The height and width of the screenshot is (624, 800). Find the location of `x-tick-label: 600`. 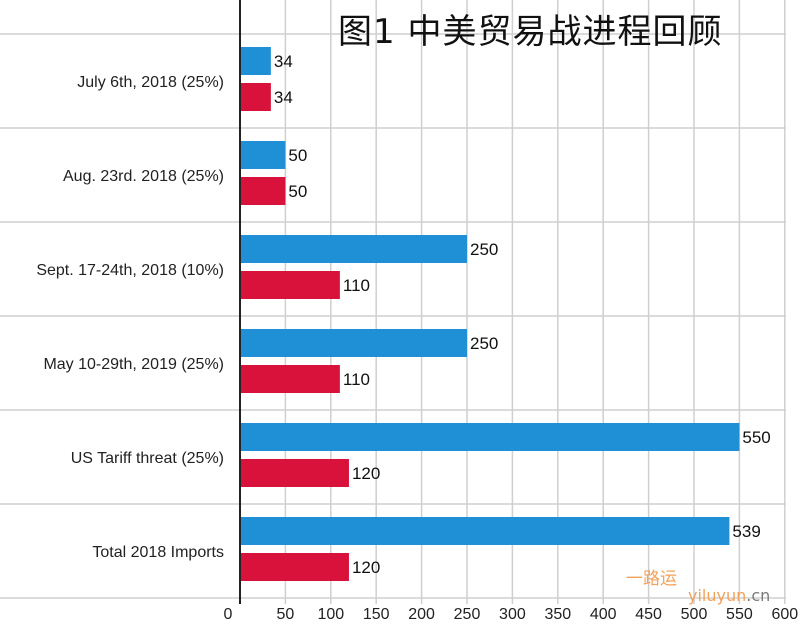

x-tick-label: 600 is located at coordinates (784, 614).